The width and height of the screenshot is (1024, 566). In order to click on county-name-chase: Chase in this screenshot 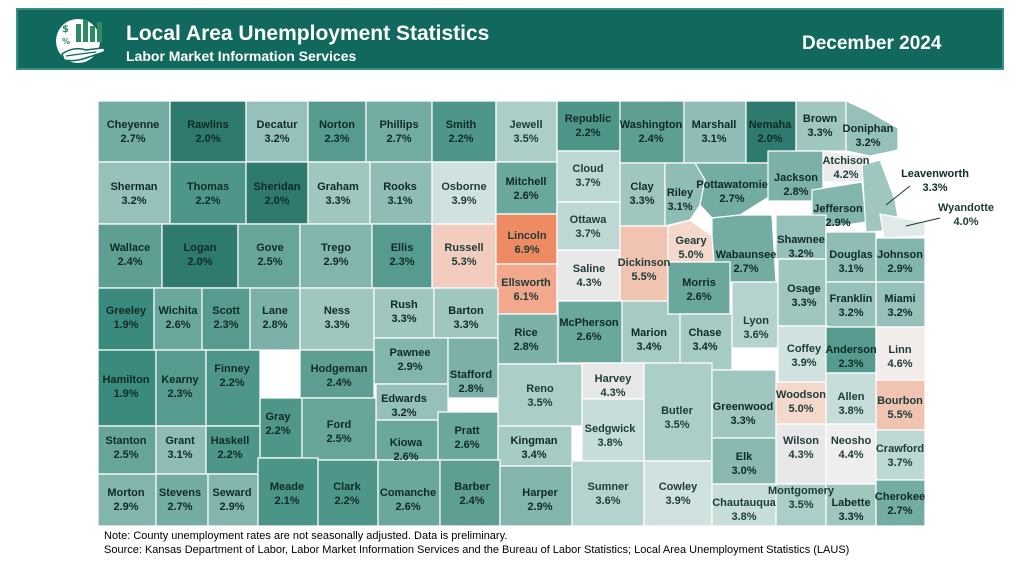, I will do `click(704, 333)`.